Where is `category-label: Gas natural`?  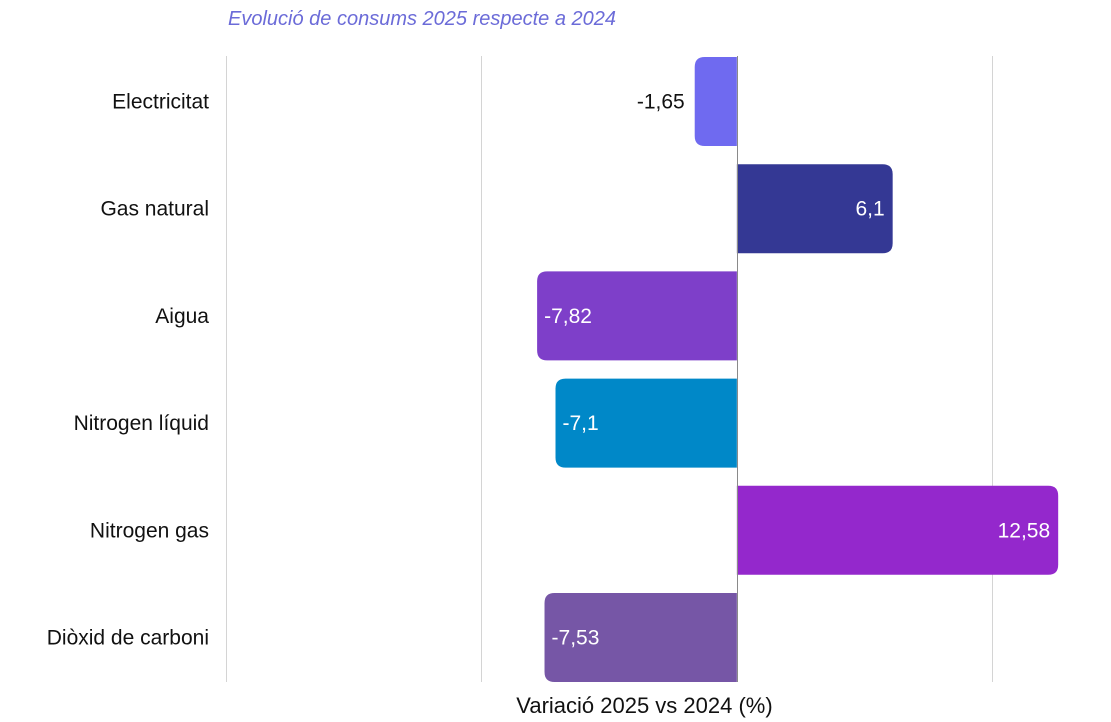
category-label: Gas natural is located at coordinates (154, 209).